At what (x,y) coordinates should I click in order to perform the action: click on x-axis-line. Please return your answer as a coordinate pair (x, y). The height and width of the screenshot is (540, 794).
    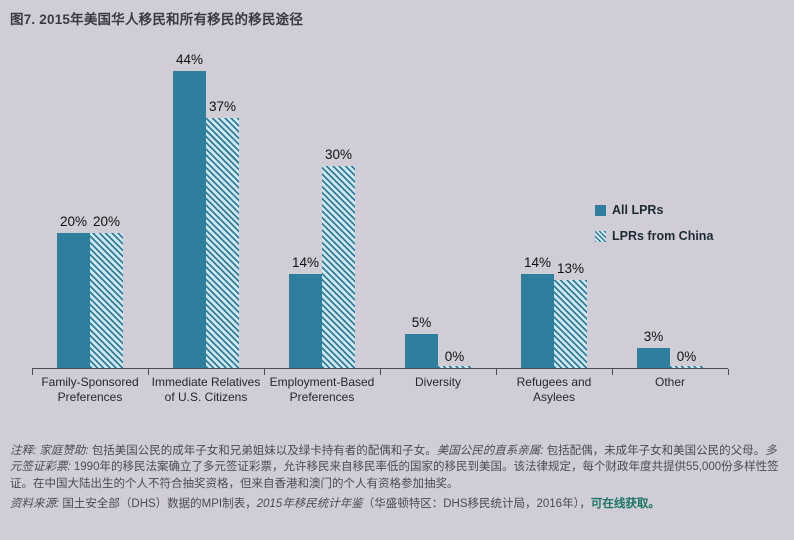
    Looking at the image, I should click on (381, 371).